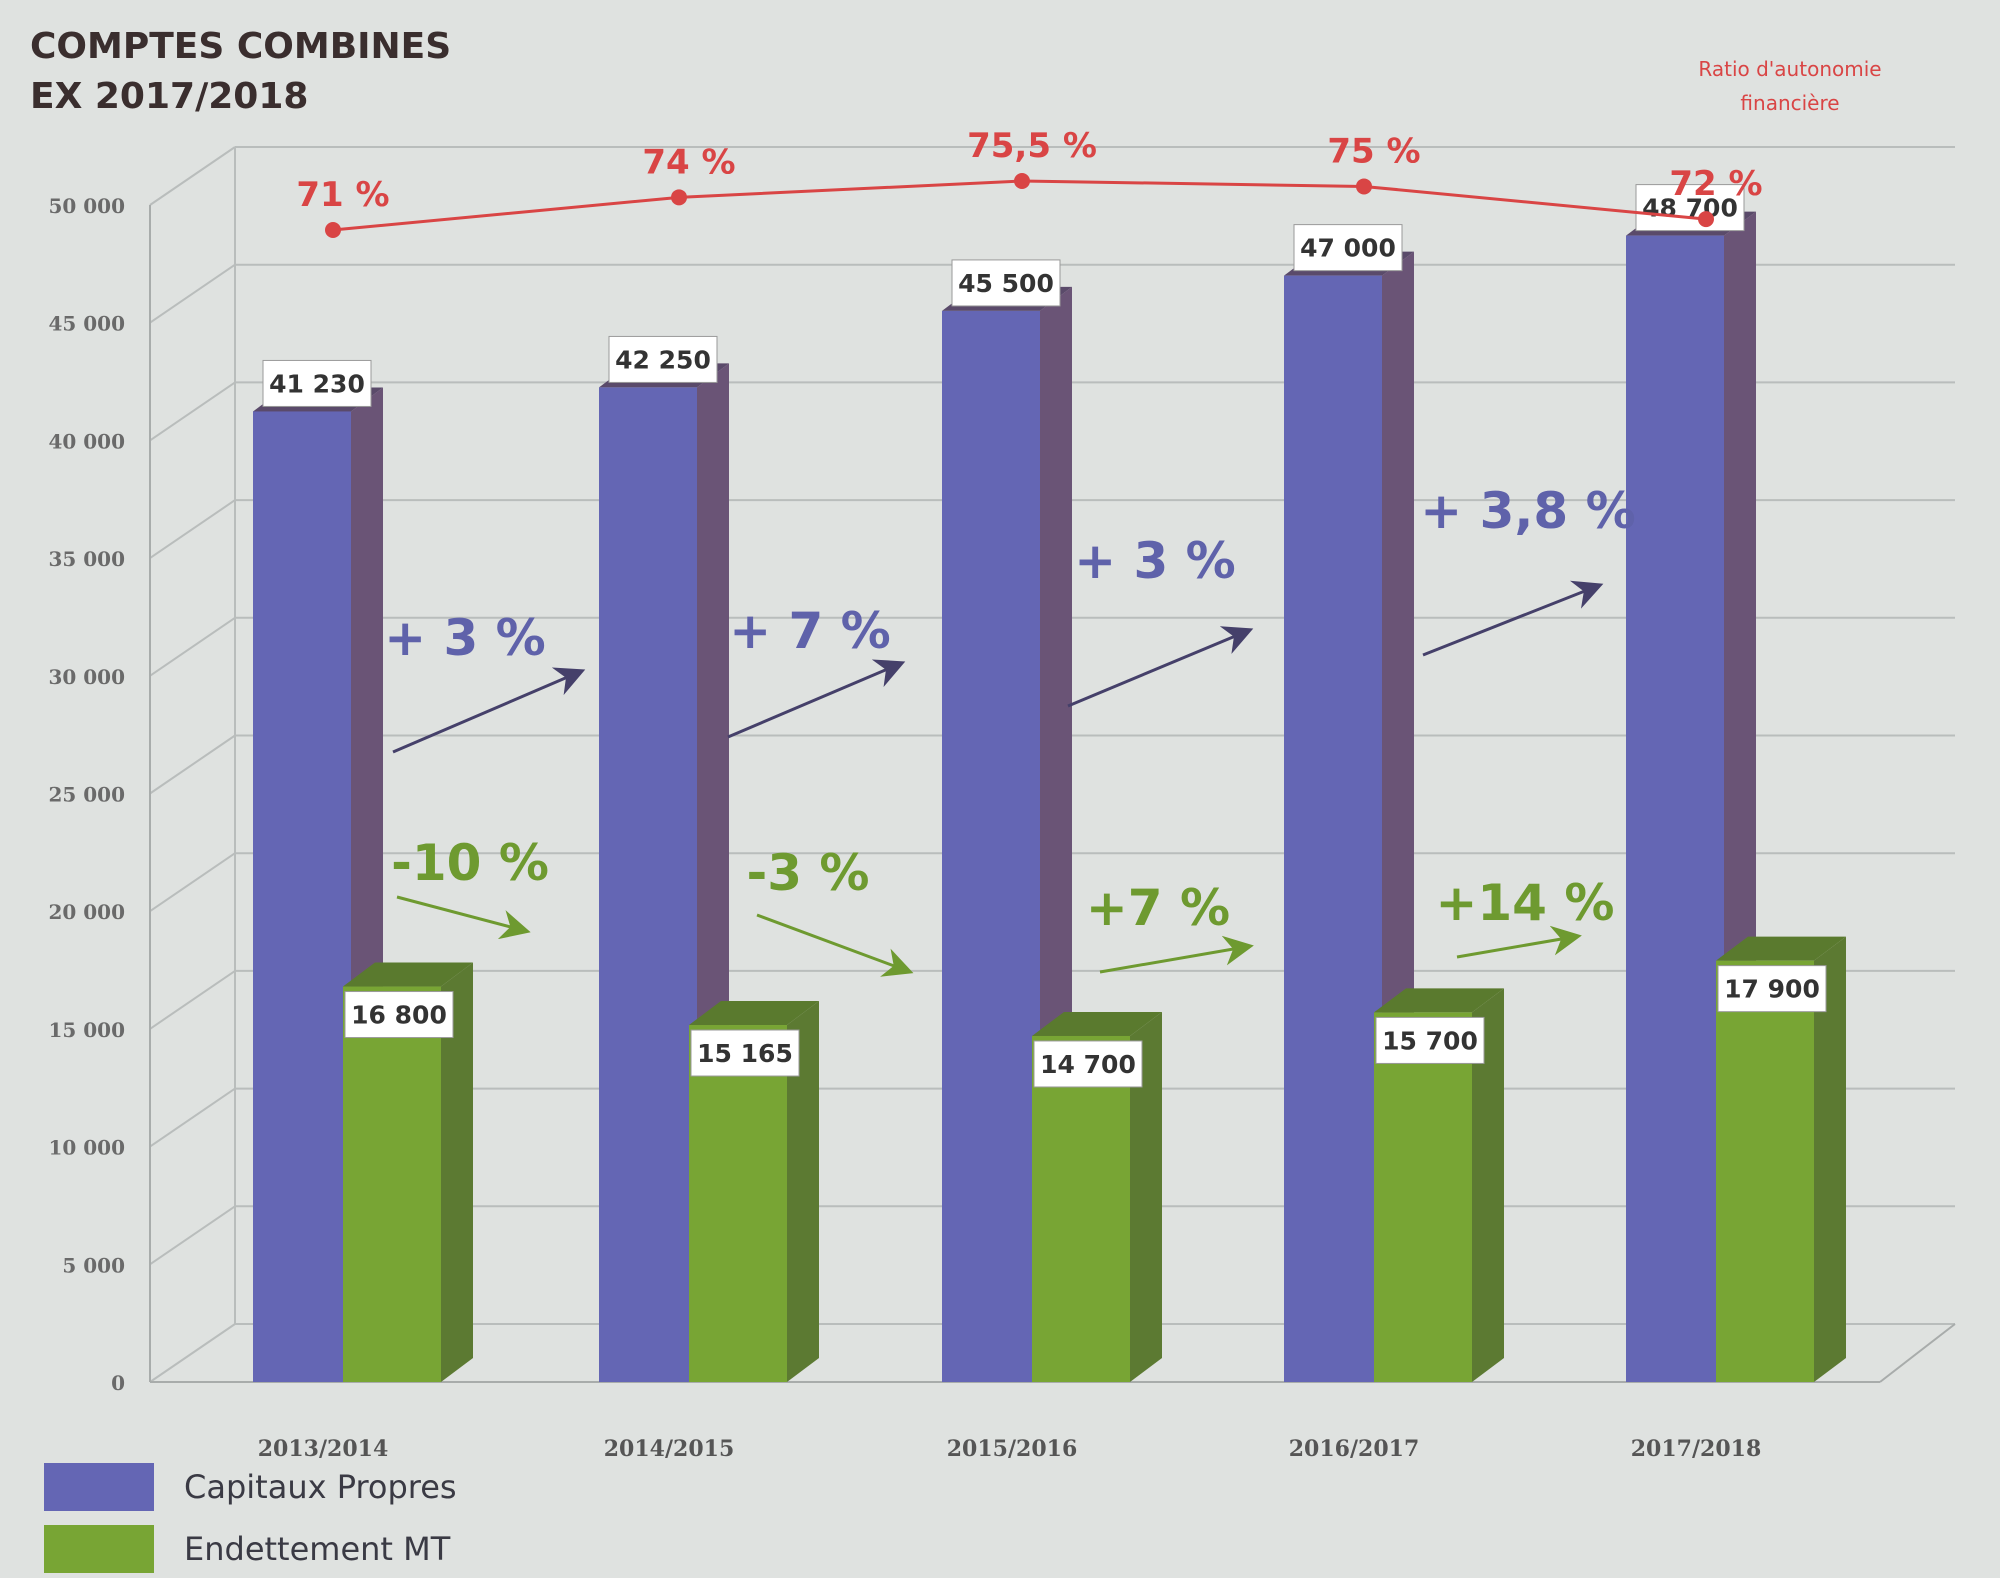 Image resolution: width=2000 pixels, height=1578 pixels. I want to click on growth-label-capitaux: + 3,8 %, so click(1527, 511).